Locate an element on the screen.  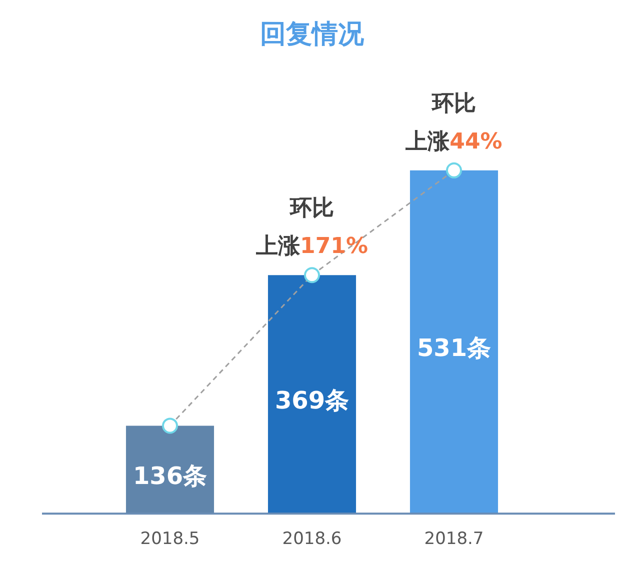
data-label: 369条 is located at coordinates (312, 400).